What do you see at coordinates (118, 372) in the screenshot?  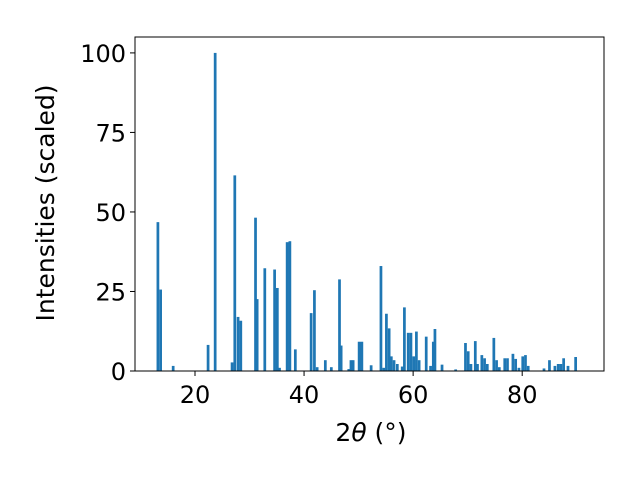 I see `y-tick-label: 0` at bounding box center [118, 372].